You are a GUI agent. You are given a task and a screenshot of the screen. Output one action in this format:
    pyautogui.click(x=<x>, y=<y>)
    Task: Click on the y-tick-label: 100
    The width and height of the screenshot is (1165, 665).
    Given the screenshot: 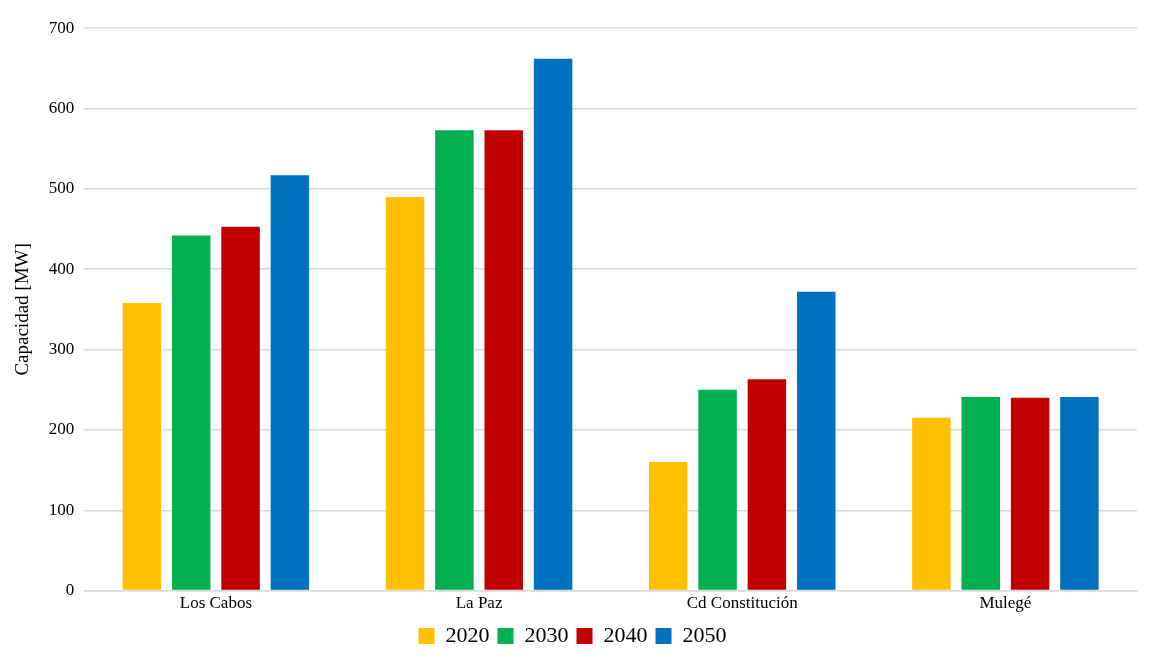 What is the action you would take?
    pyautogui.click(x=61, y=509)
    